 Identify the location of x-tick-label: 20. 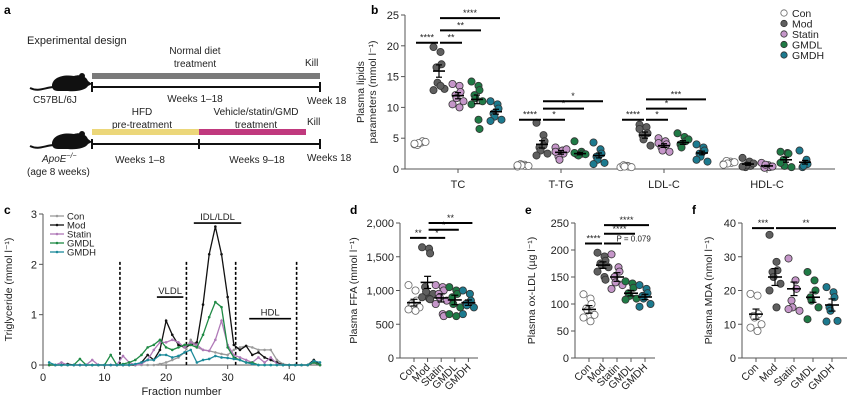
(166, 378).